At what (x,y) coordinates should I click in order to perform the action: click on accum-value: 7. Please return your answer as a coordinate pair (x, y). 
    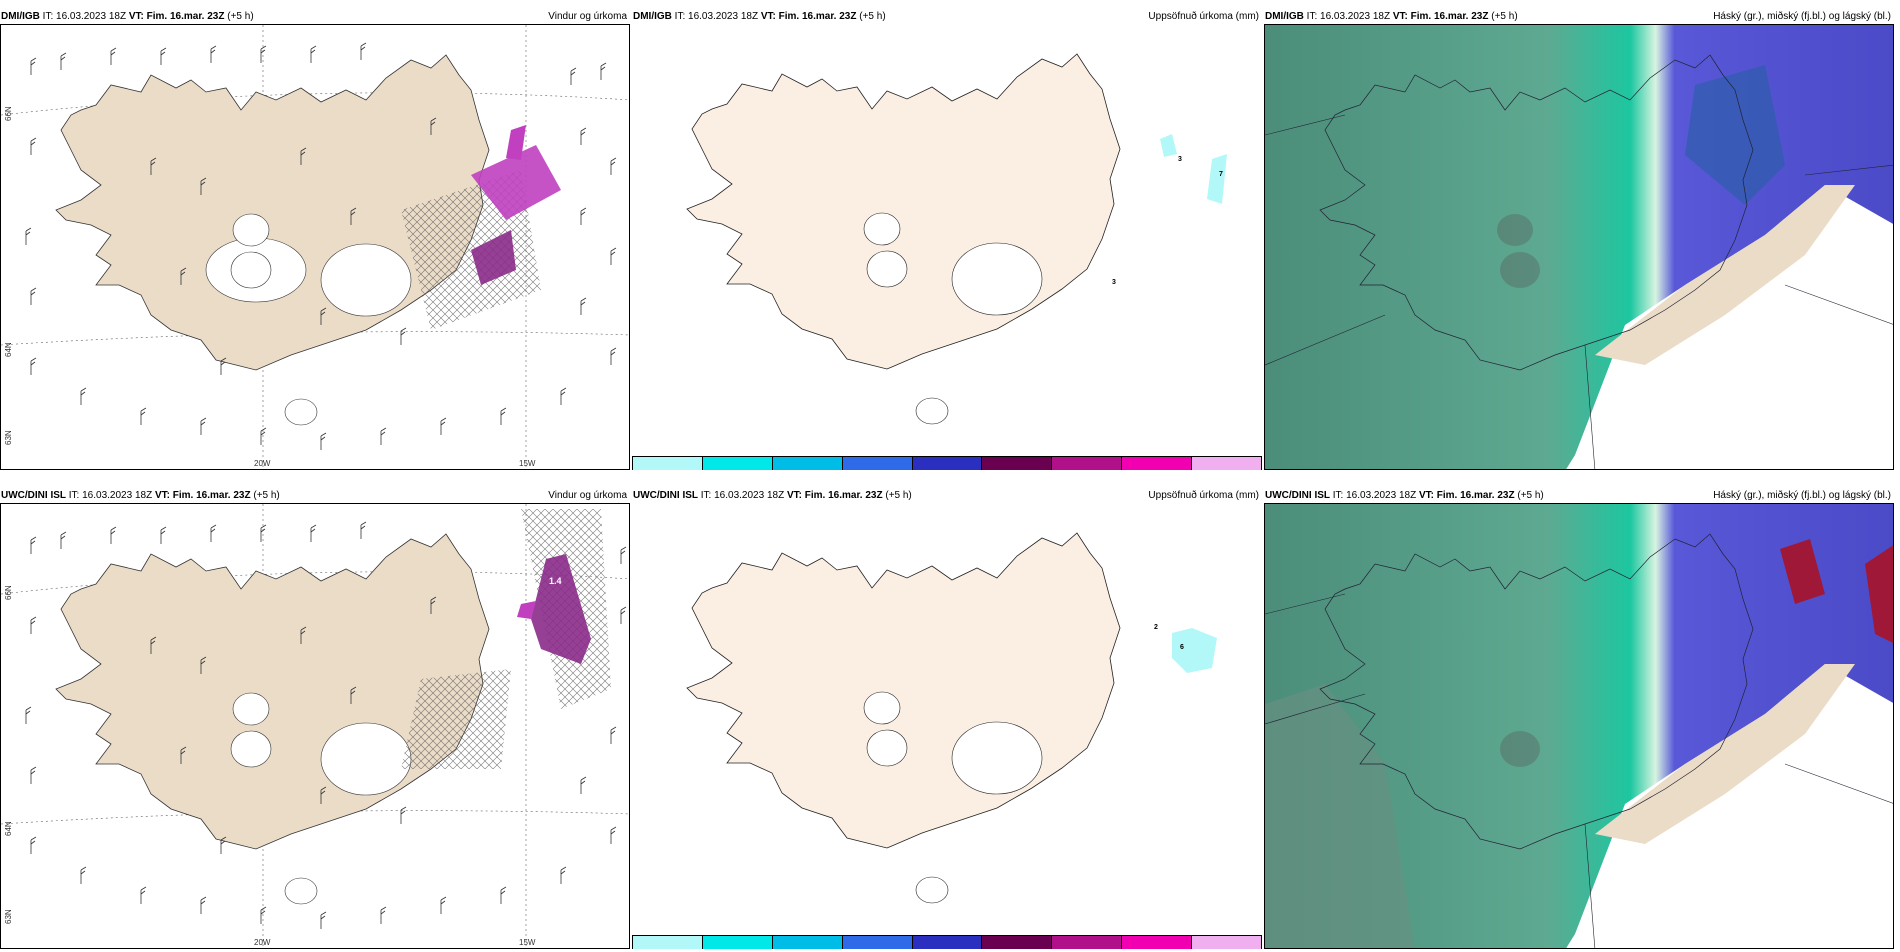
    Looking at the image, I should click on (1221, 174).